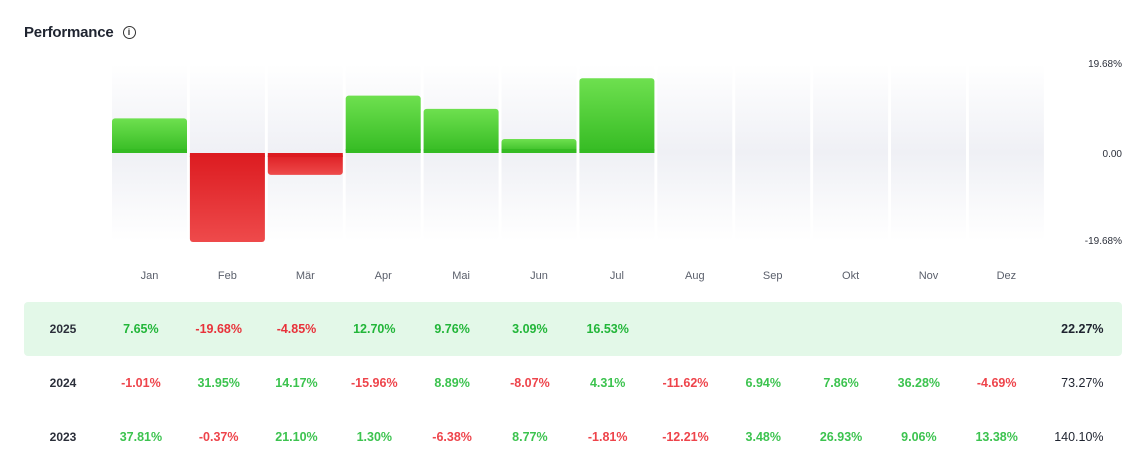 The height and width of the screenshot is (464, 1147). I want to click on month-value: -6.38%, so click(452, 437).